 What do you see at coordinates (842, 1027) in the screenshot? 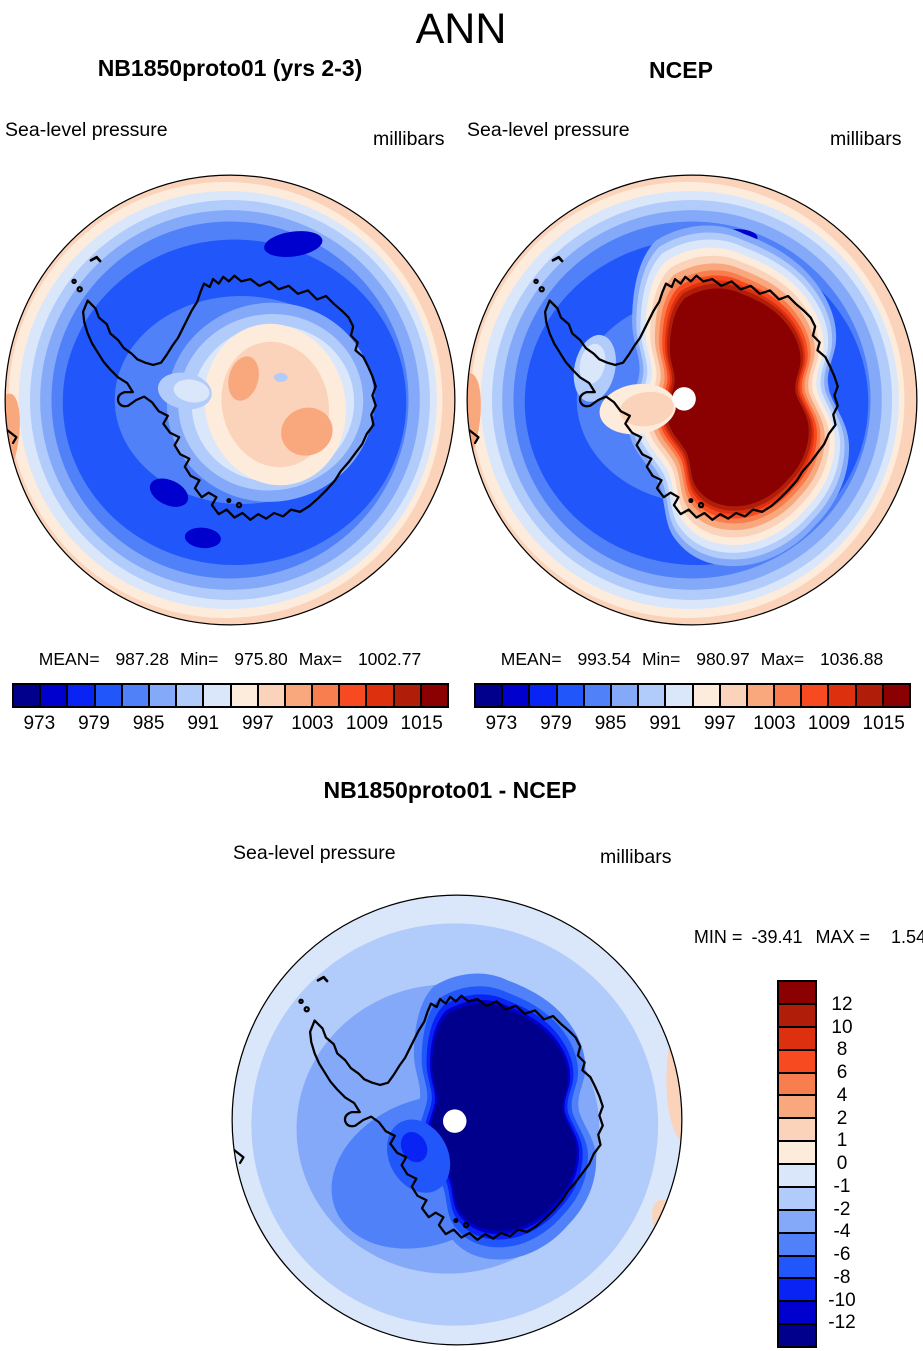
I see `colorbar-tick-label: 10` at bounding box center [842, 1027].